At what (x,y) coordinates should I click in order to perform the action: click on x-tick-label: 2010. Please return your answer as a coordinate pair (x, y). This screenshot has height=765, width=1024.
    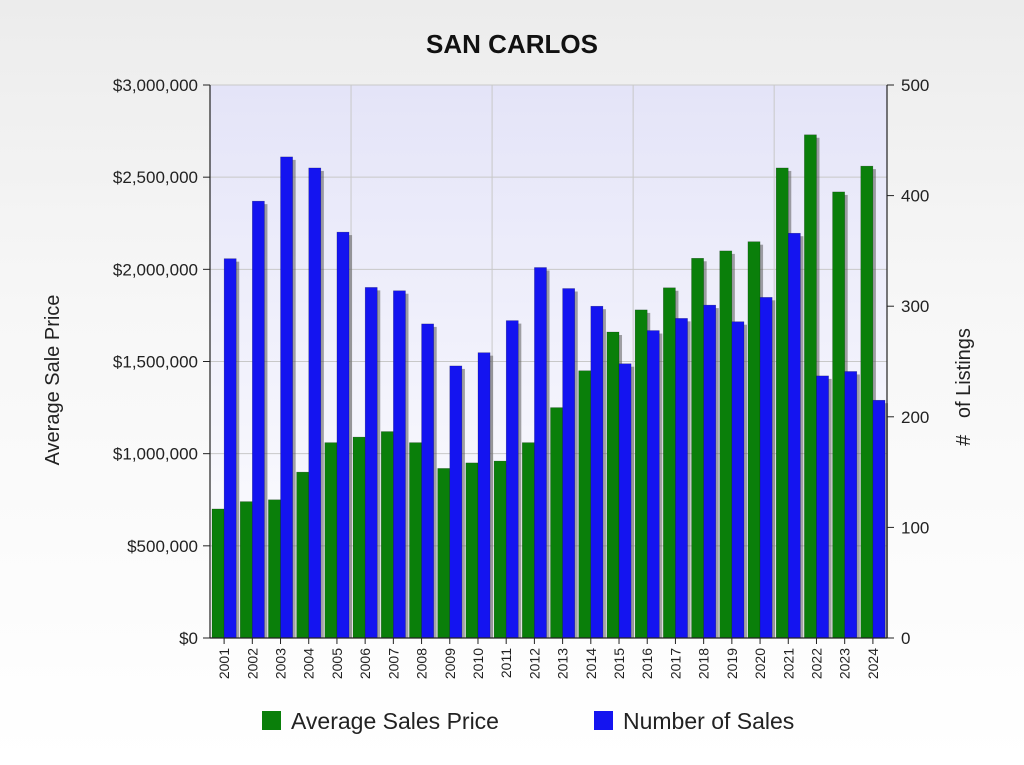
    Looking at the image, I should click on (478, 663).